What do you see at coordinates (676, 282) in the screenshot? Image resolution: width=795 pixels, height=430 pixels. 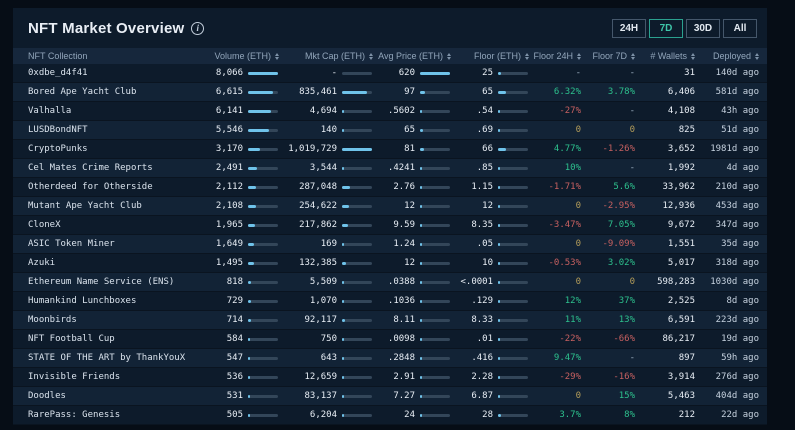 I see `wallets-count: 598,283` at bounding box center [676, 282].